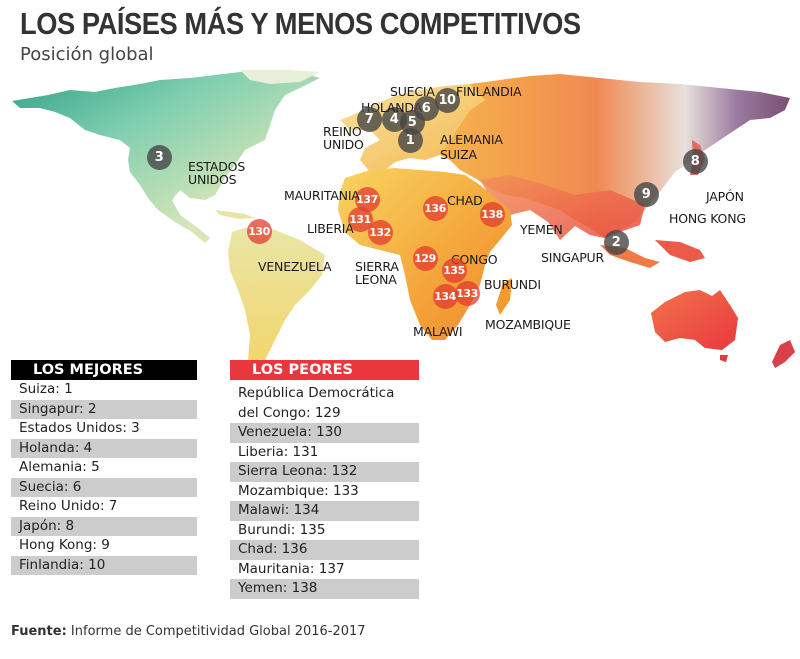 This screenshot has height=659, width=800. What do you see at coordinates (68, 506) in the screenshot?
I see `table-row: Reino Unido: 7` at bounding box center [68, 506].